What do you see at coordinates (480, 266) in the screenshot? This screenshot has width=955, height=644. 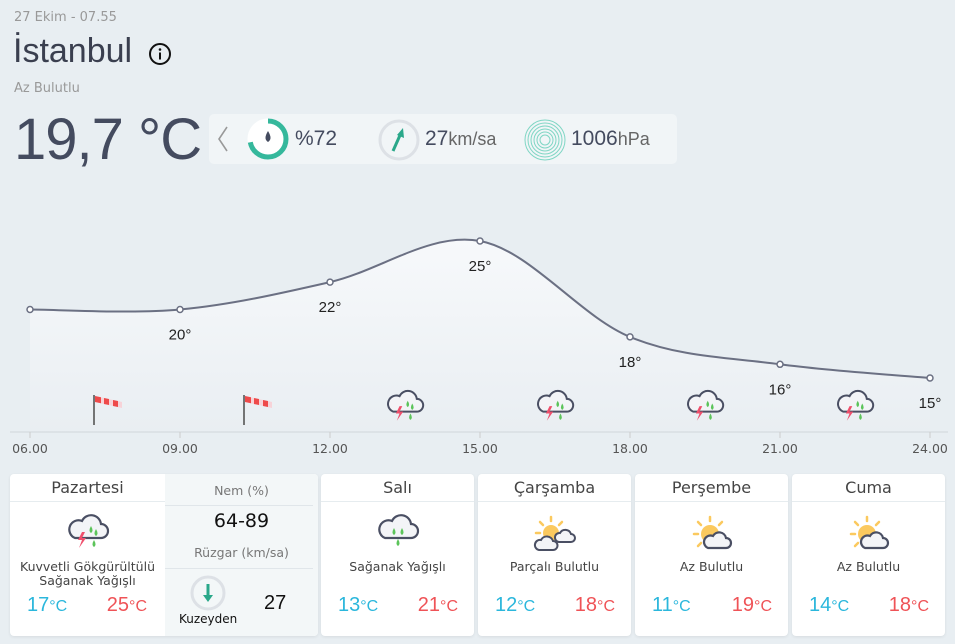 I see `data-label: 25°` at bounding box center [480, 266].